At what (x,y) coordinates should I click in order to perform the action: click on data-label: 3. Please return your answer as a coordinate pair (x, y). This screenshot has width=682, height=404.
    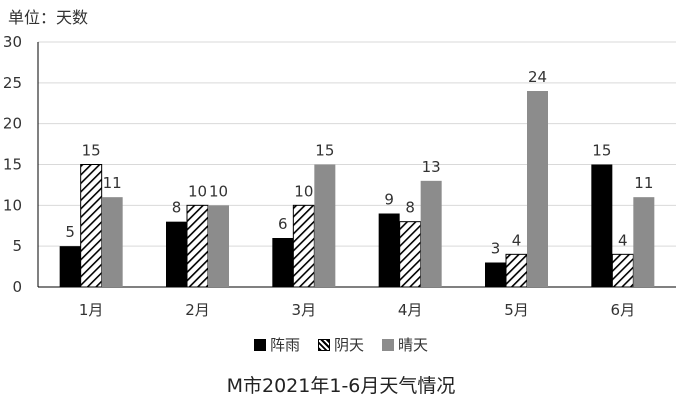
    Looking at the image, I should click on (496, 249).